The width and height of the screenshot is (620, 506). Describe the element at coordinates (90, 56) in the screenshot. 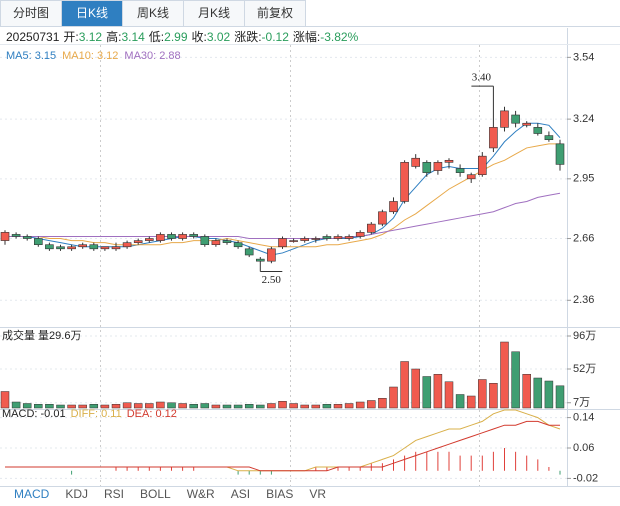

I see `legend-entry: MA10: 3.12` at that location.